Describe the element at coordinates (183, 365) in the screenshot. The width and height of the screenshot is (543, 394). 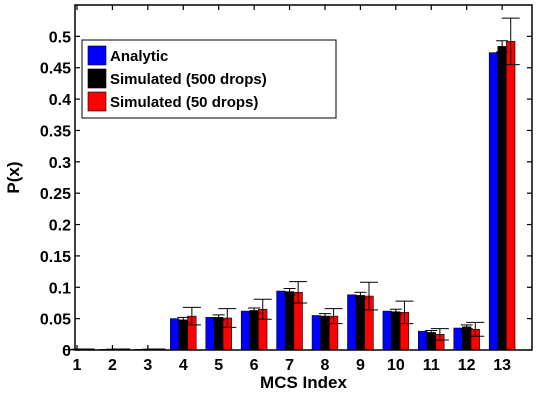
I see `x-tick-label: 4` at that location.